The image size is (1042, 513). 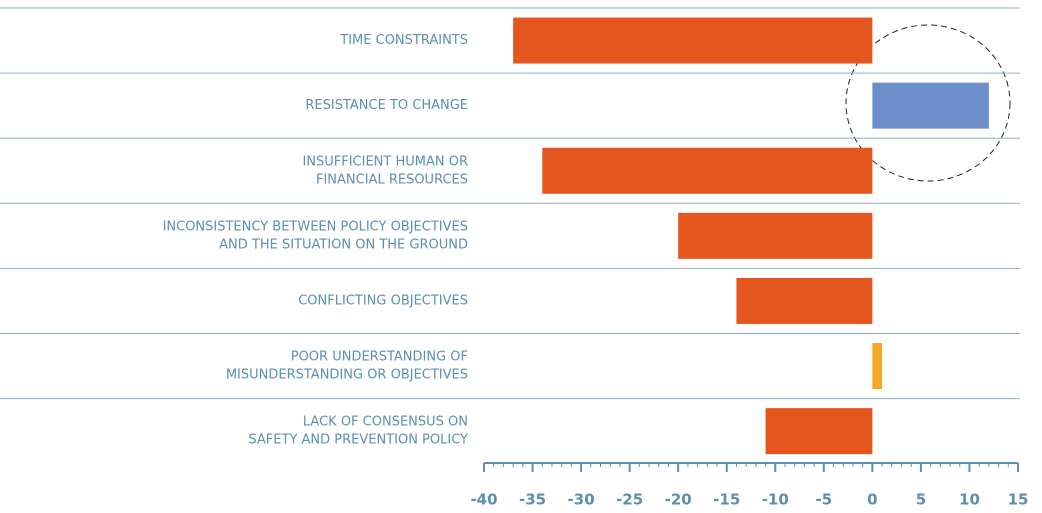 I want to click on x-tick-label: 15, so click(x=1018, y=500).